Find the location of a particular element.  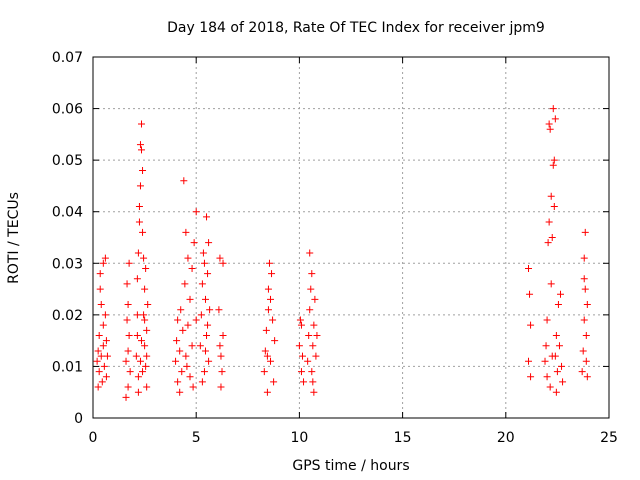

y-tick-label: 0.03 is located at coordinates (67, 264).